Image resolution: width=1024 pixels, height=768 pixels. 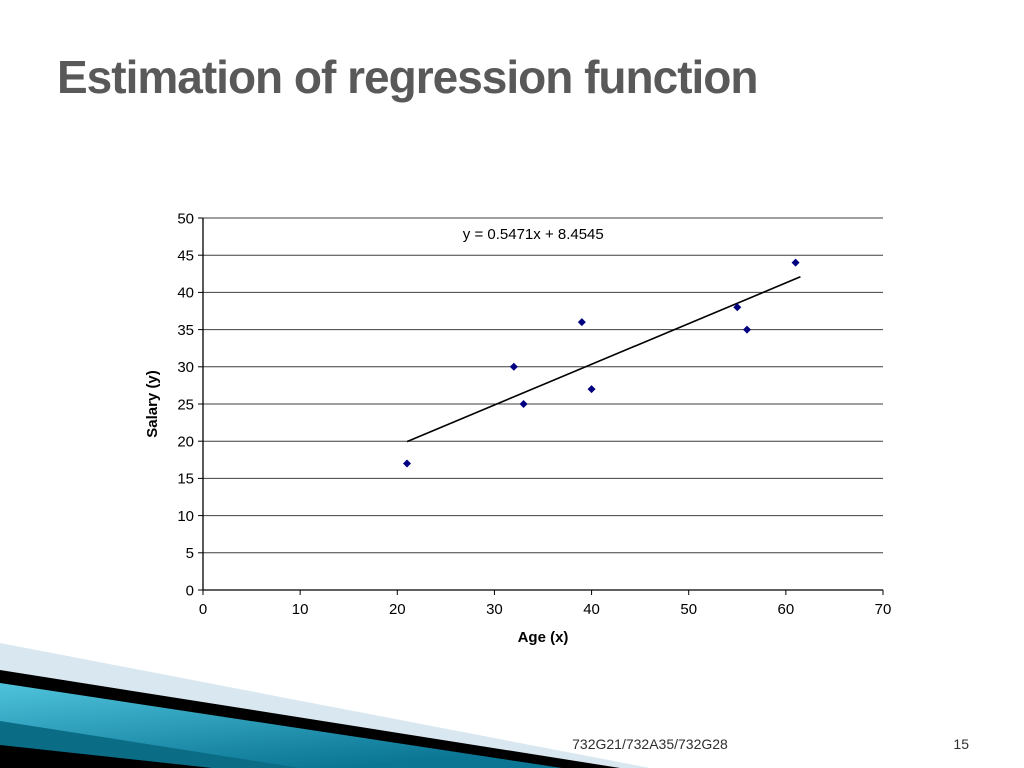 What do you see at coordinates (185, 255) in the screenshot?
I see `y-tick-label: 45` at bounding box center [185, 255].